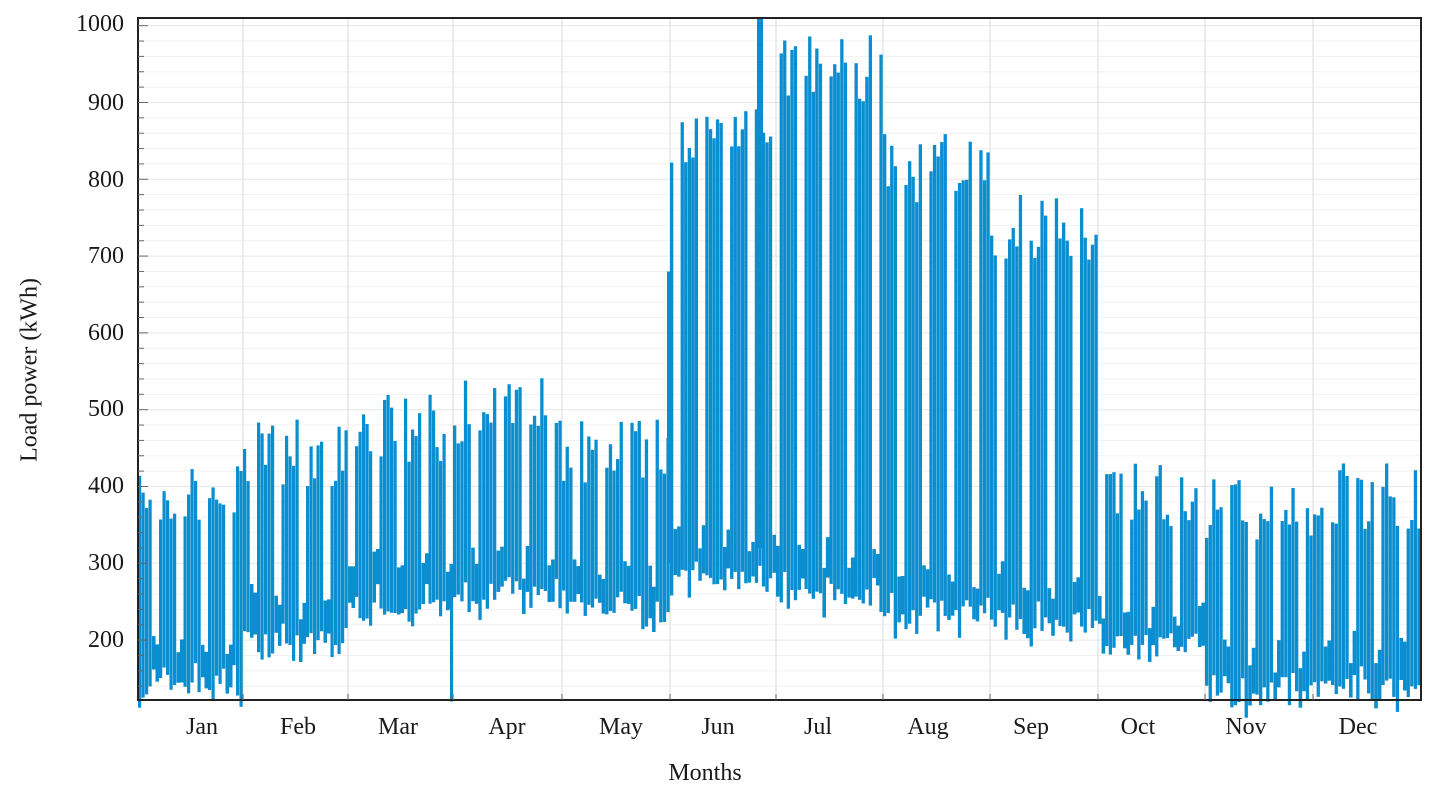 The image size is (1431, 803). Describe the element at coordinates (106, 409) in the screenshot. I see `ytick-500: 500` at that location.